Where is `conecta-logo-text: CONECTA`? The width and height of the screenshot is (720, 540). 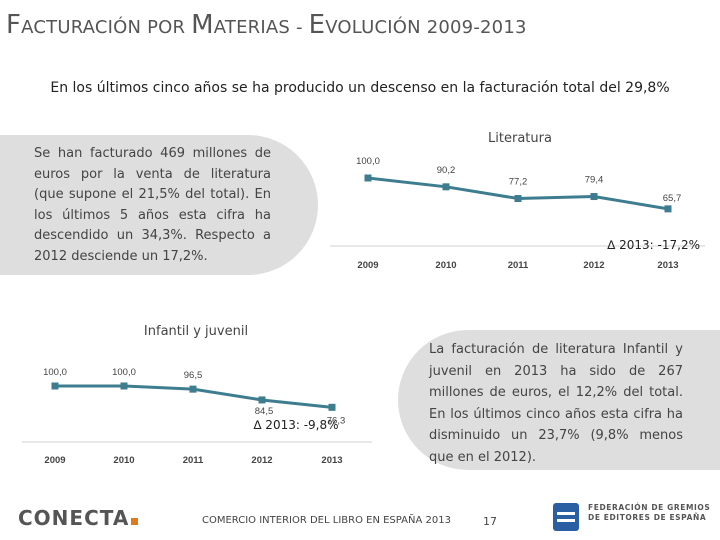 conecta-logo-text: CONECTA is located at coordinates (74, 518).